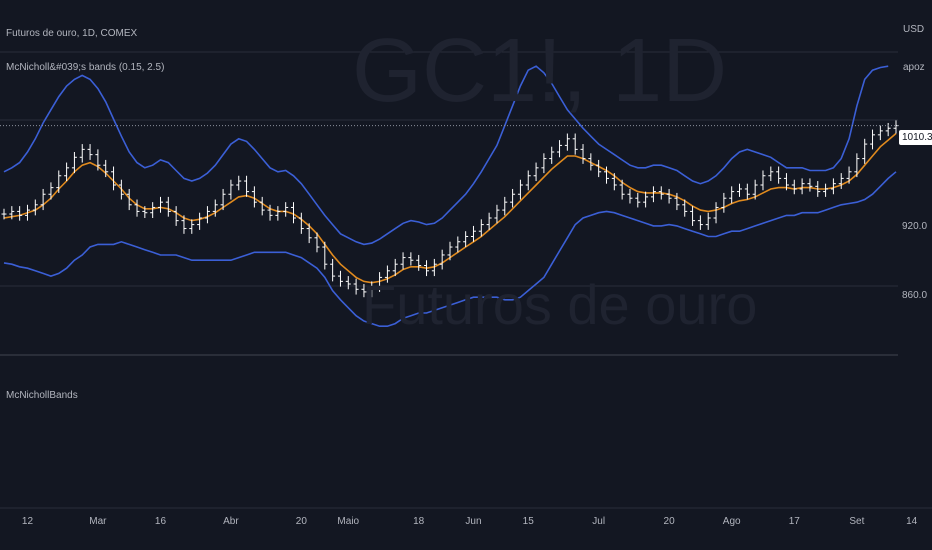 The image size is (932, 550). What do you see at coordinates (540, 71) in the screenshot?
I see `watermark-symbol: GC1!, 1D` at bounding box center [540, 71].